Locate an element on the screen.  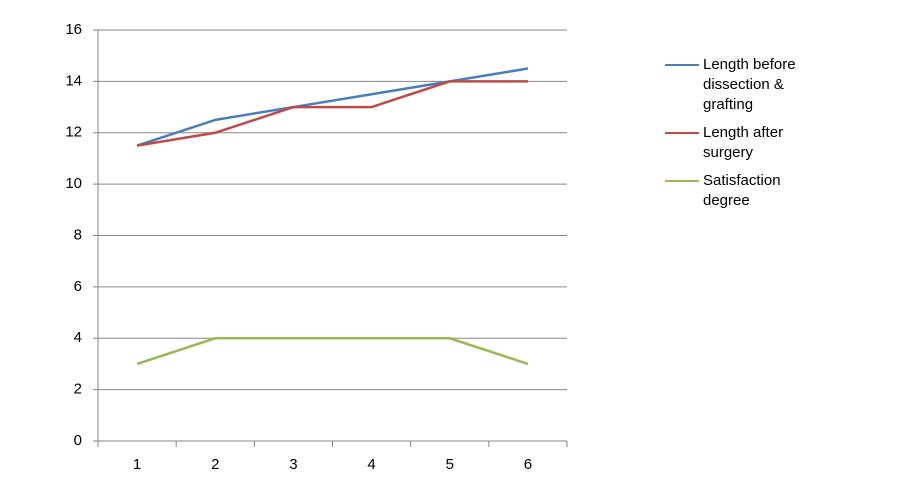
legend-label: Length before dissection & grafting is located at coordinates (749, 84).